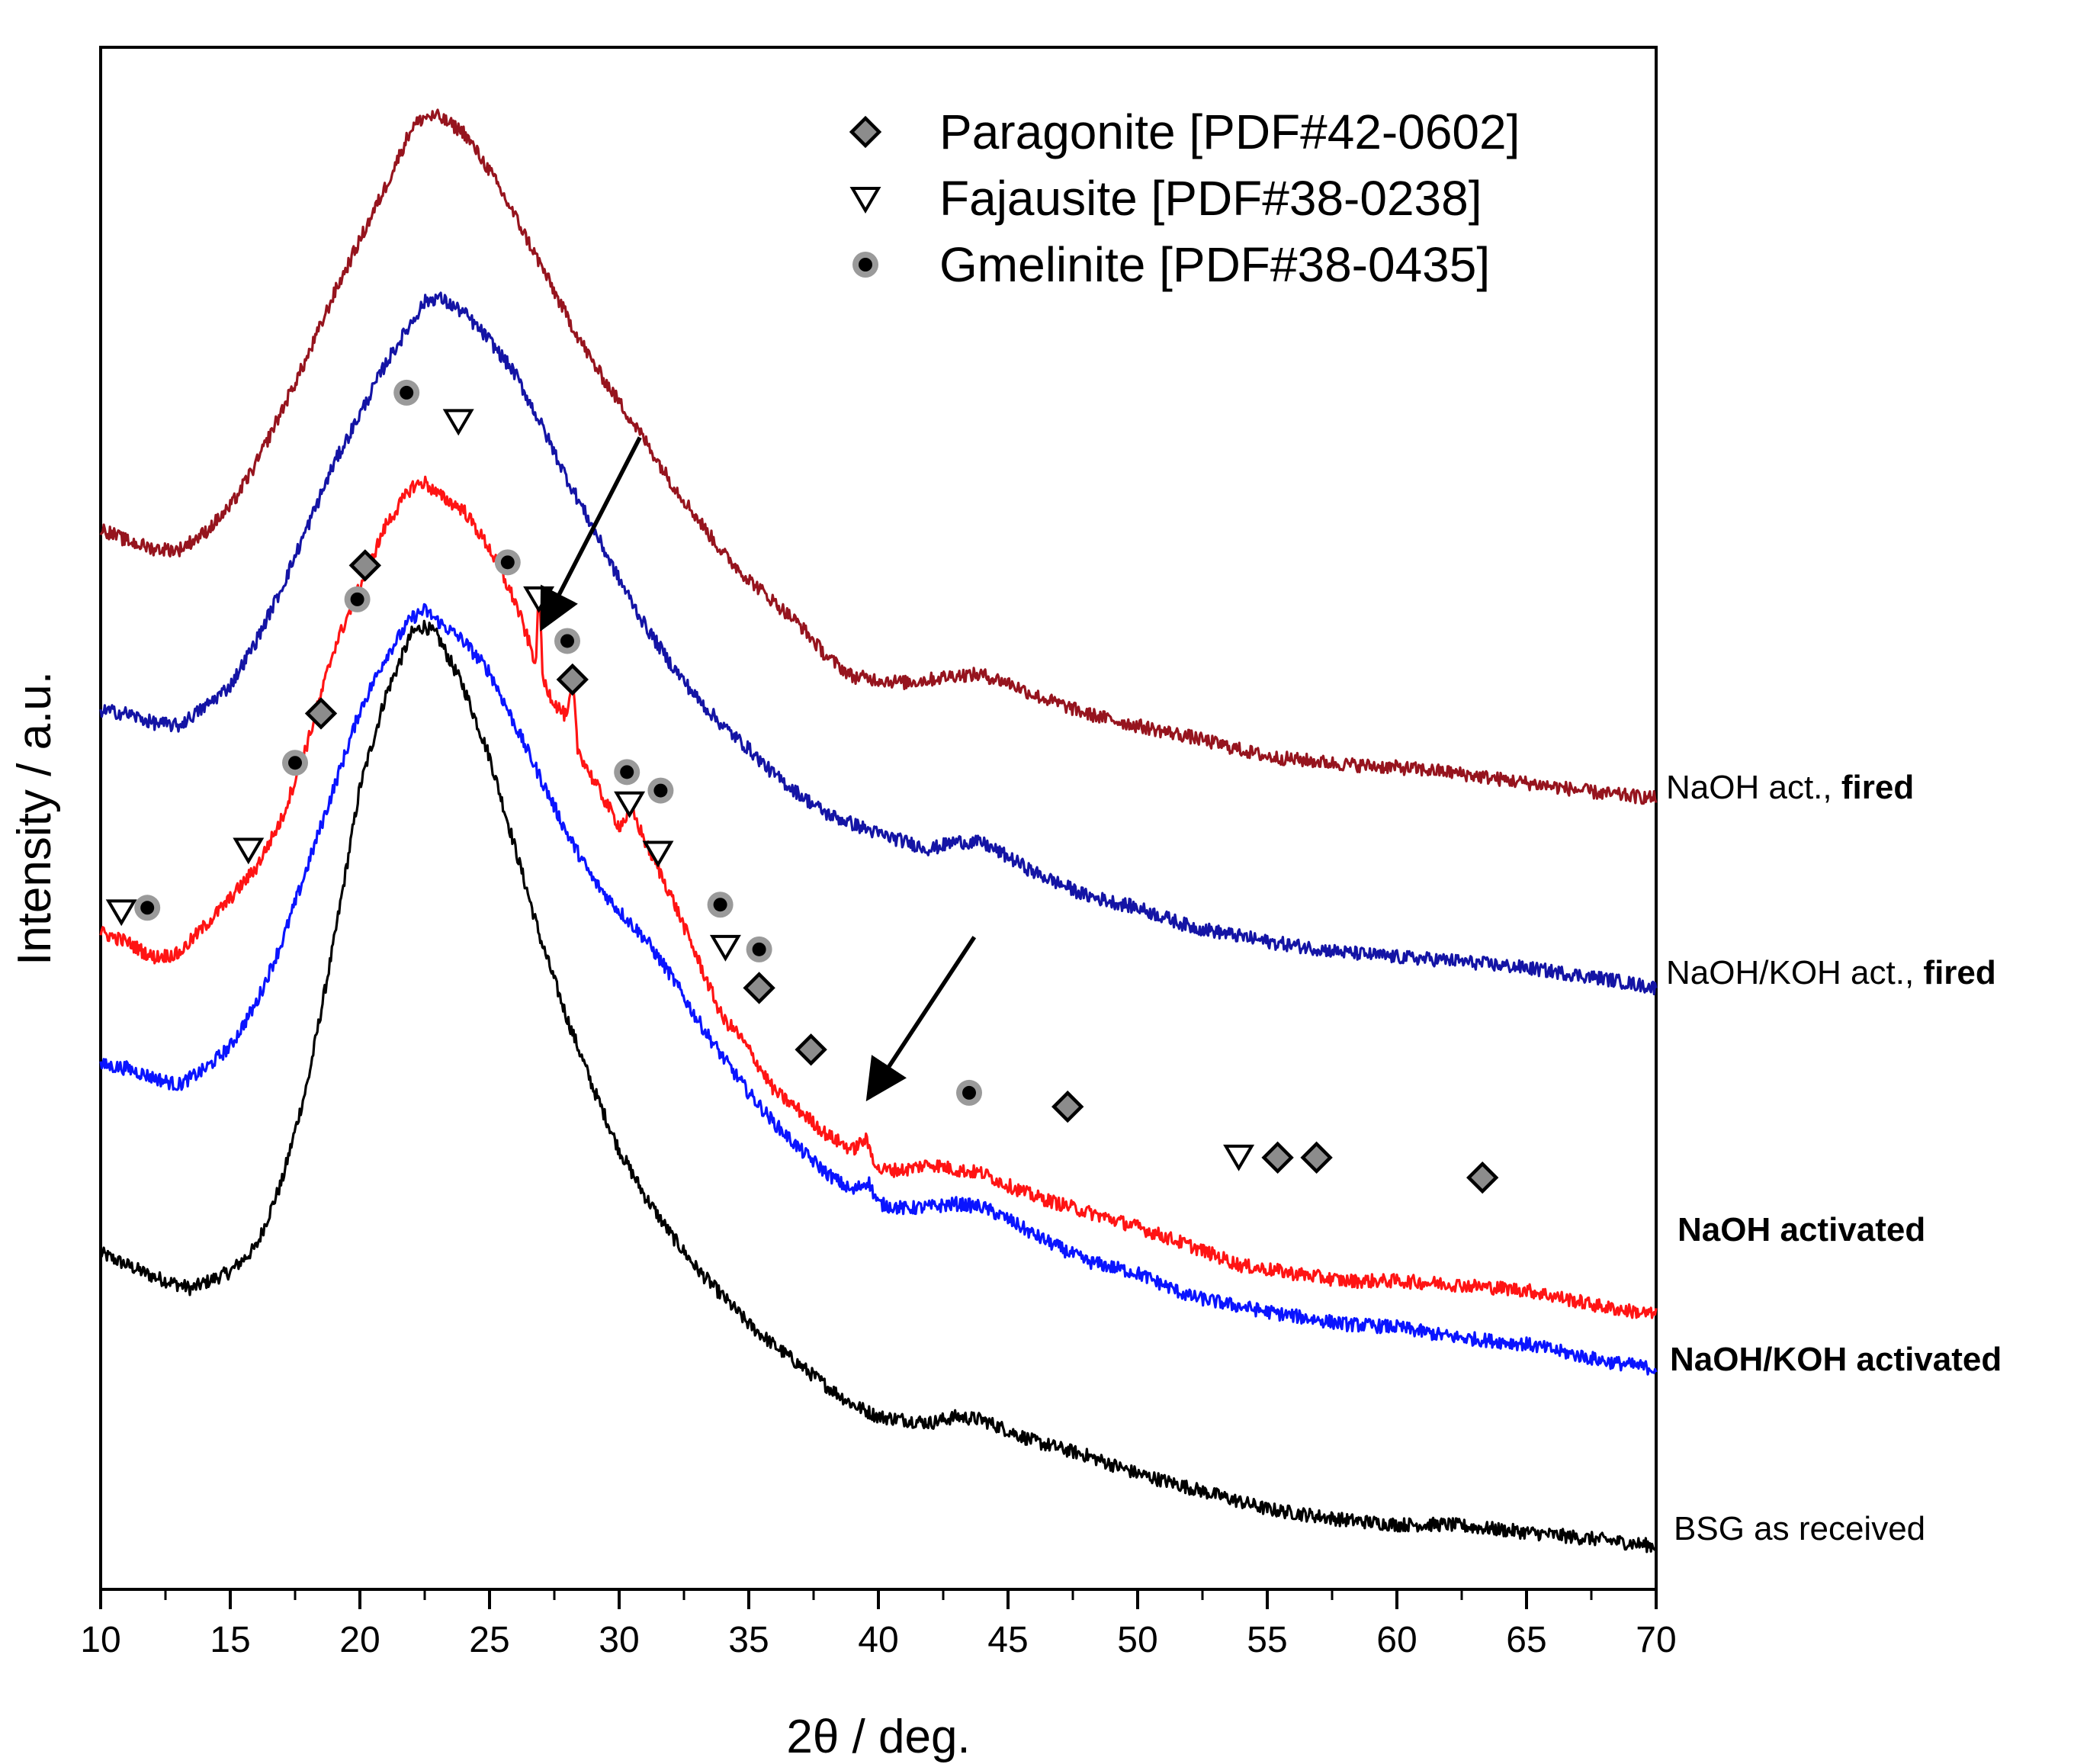  What do you see at coordinates (359, 1640) in the screenshot?
I see `x-tick-label: 20` at bounding box center [359, 1640].